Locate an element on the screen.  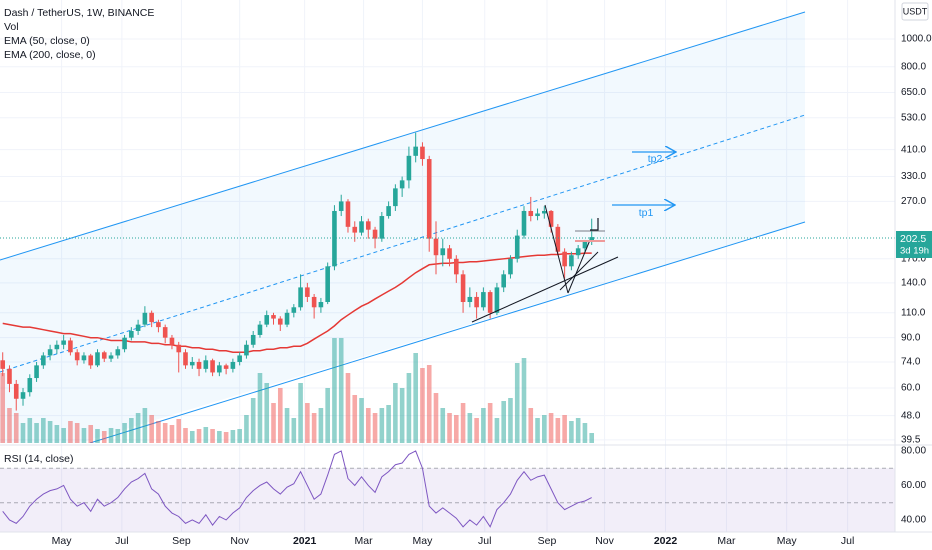
currency: USDT is located at coordinates (915, 11).